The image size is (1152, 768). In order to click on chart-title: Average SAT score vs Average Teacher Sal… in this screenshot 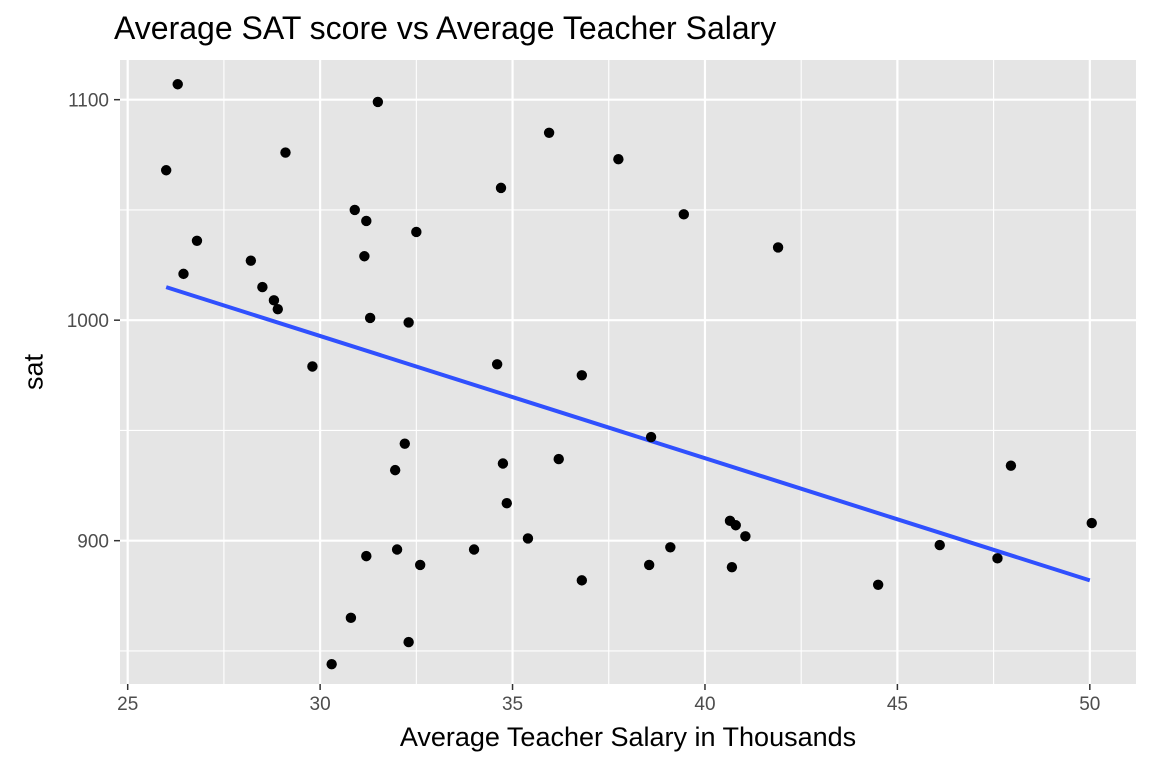, I will do `click(445, 28)`.